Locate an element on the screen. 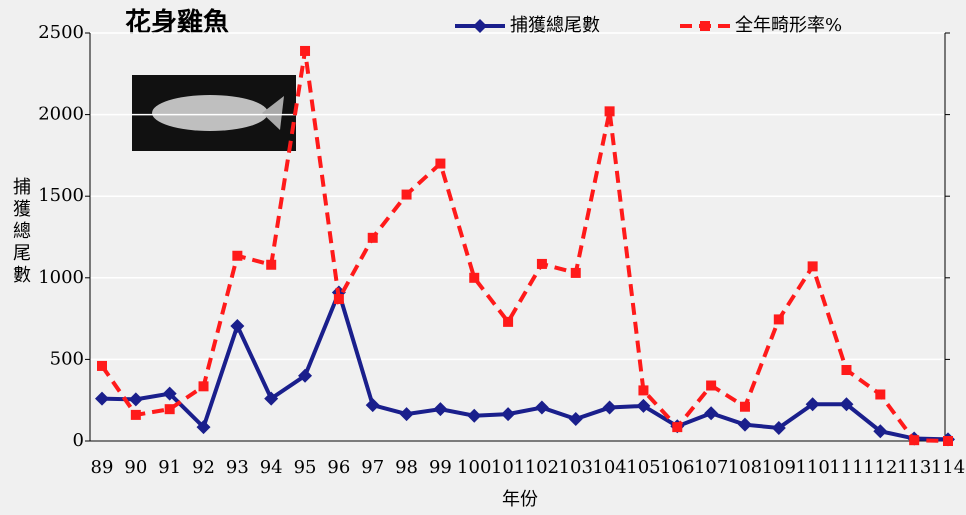 The image size is (966, 515). x-tick-label: 105 is located at coordinates (643, 467).